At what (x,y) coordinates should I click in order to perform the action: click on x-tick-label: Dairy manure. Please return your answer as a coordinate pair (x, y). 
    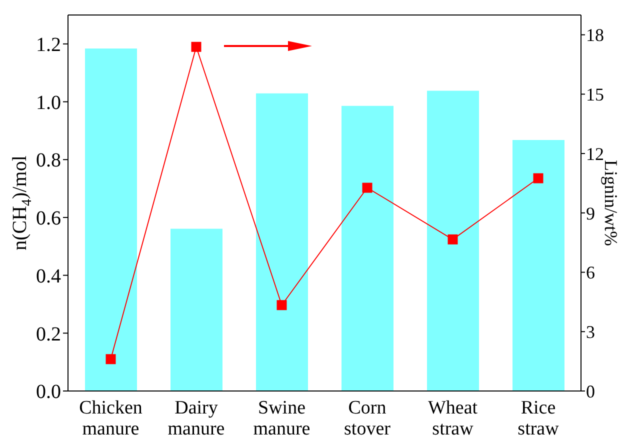
    Looking at the image, I should click on (196, 417).